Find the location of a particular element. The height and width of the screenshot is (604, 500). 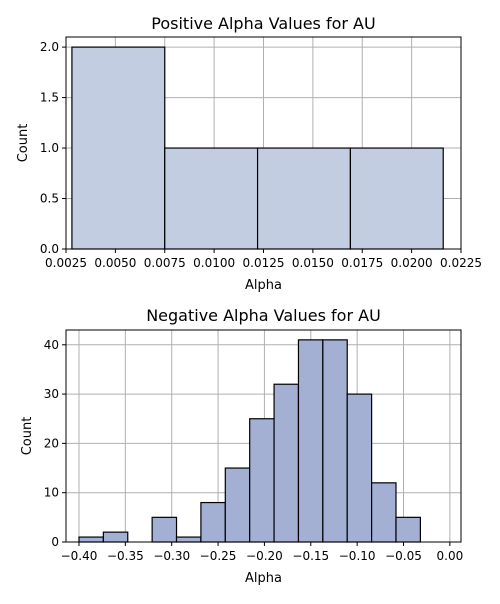

x-tick-label: 0.0125 is located at coordinates (264, 263).